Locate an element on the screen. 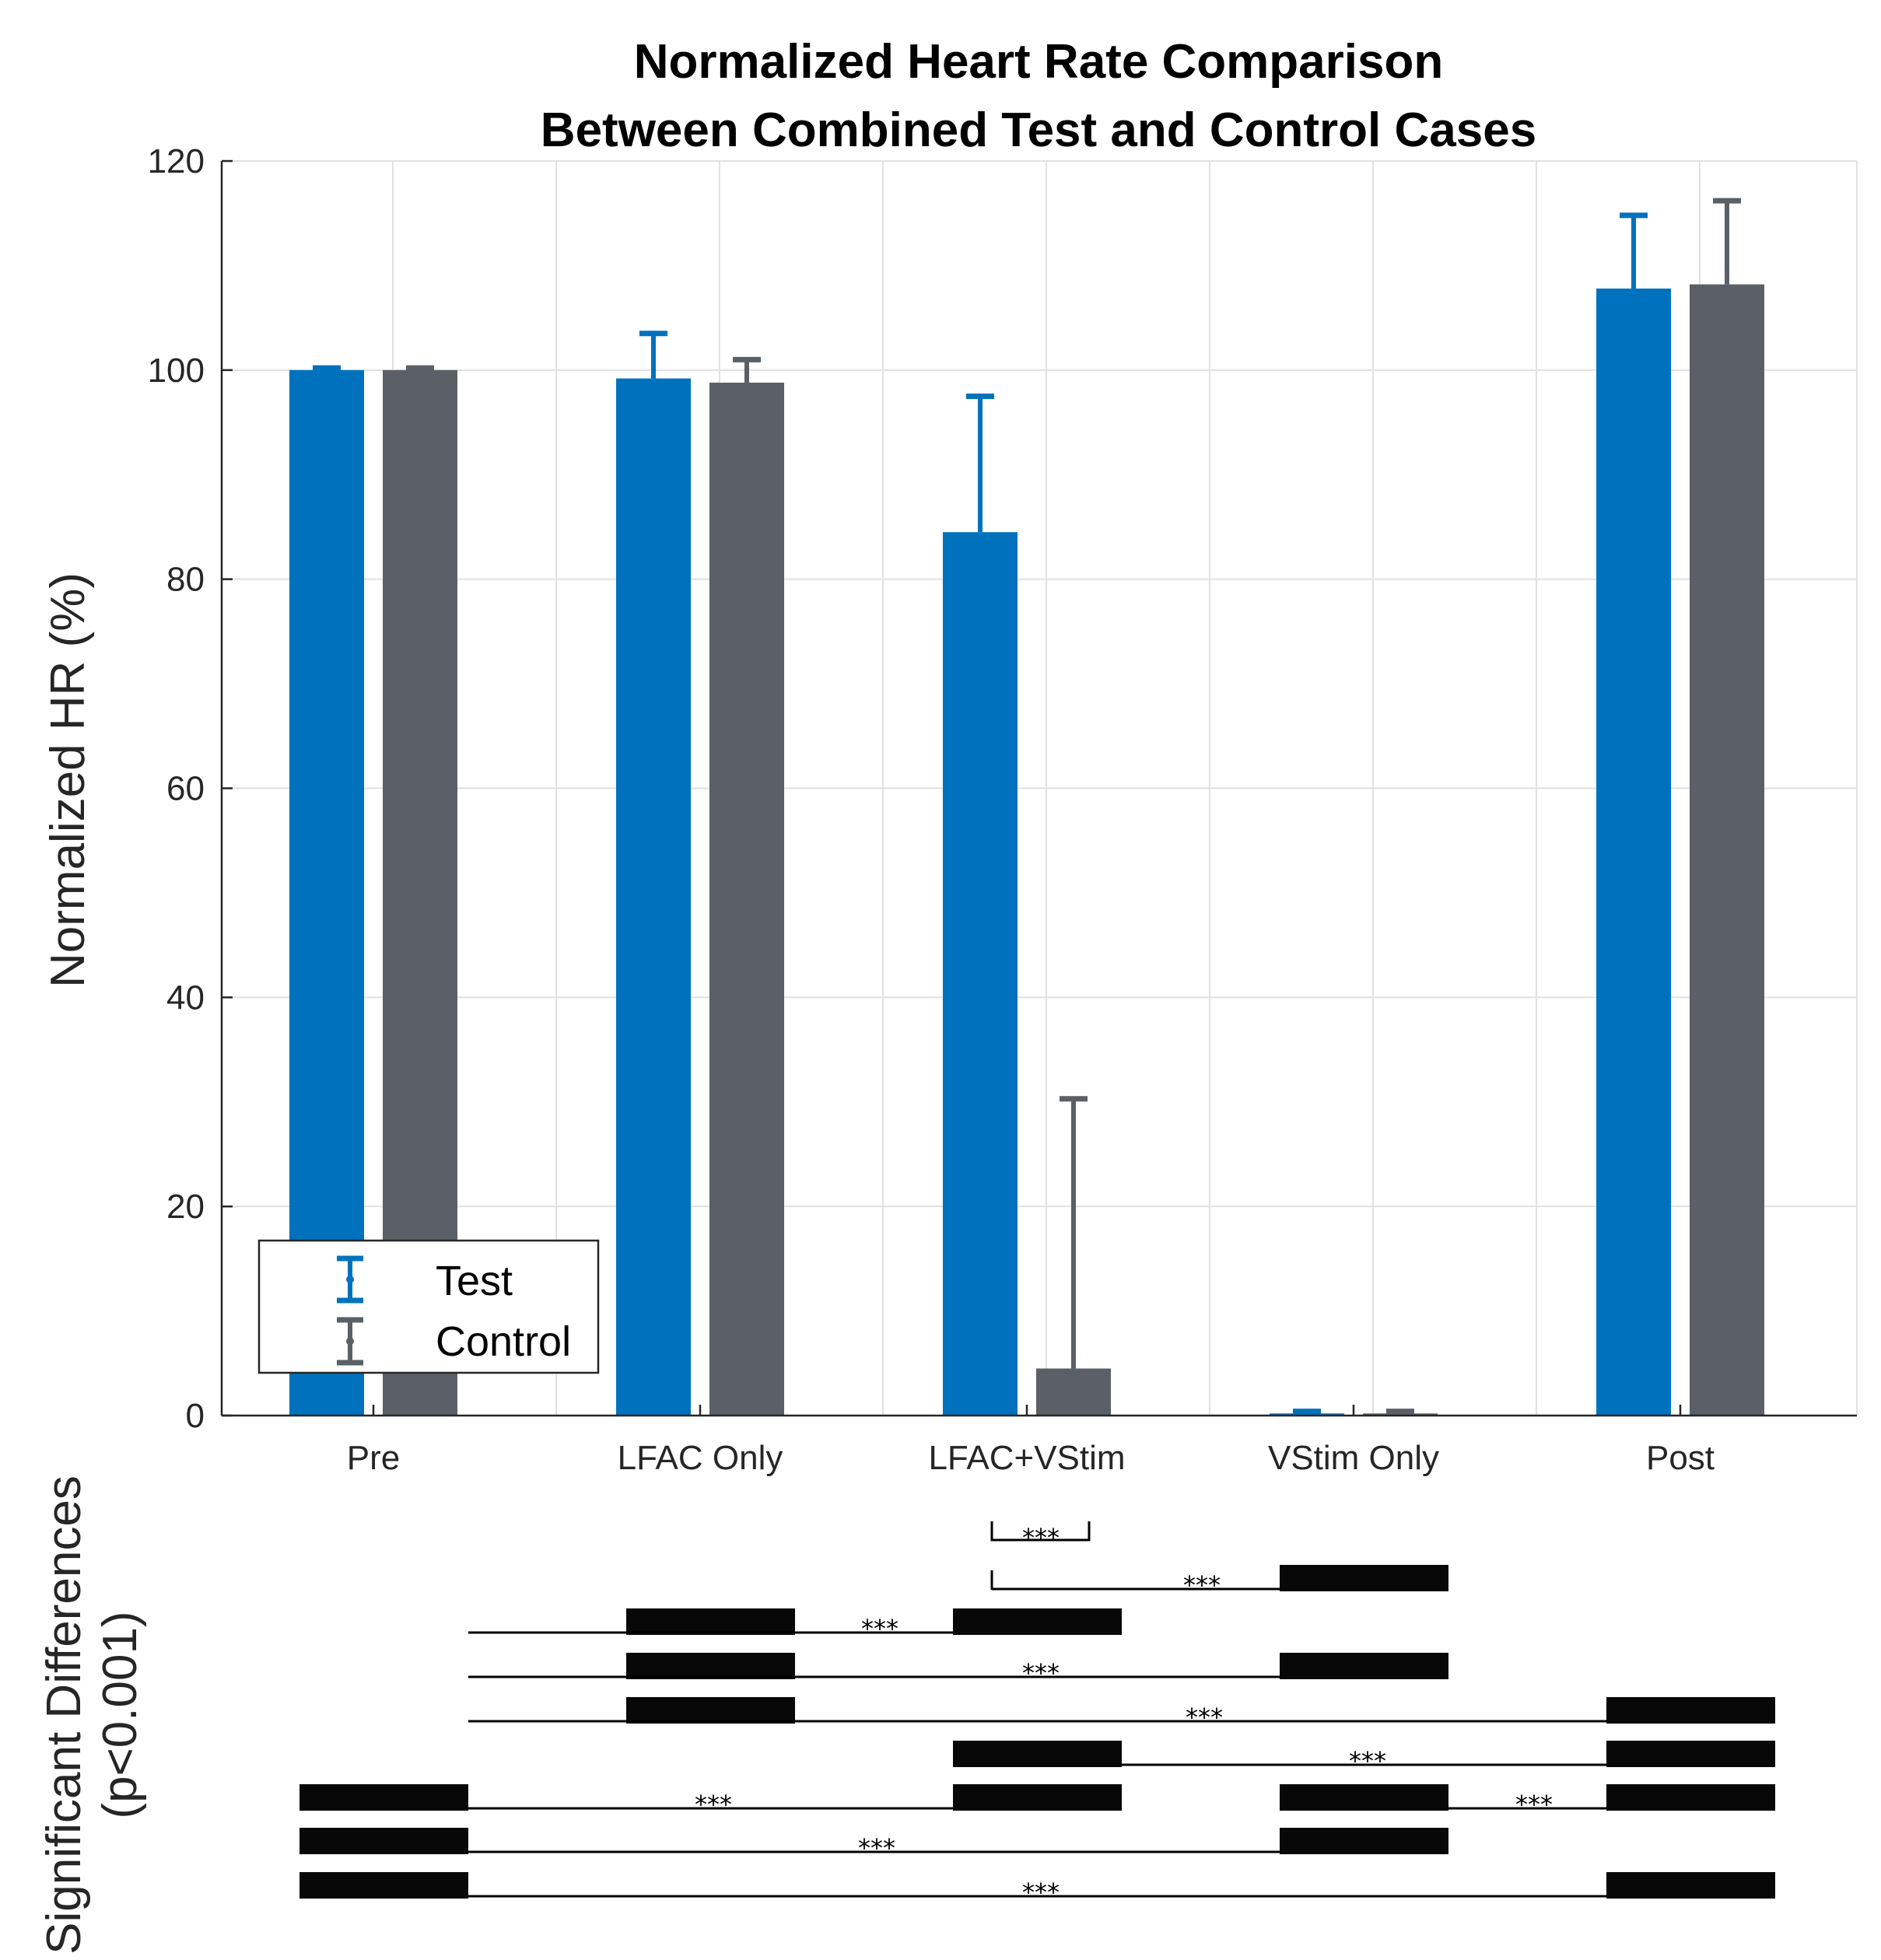  significance-label-line1: Significant Differences is located at coordinates (64, 1715).